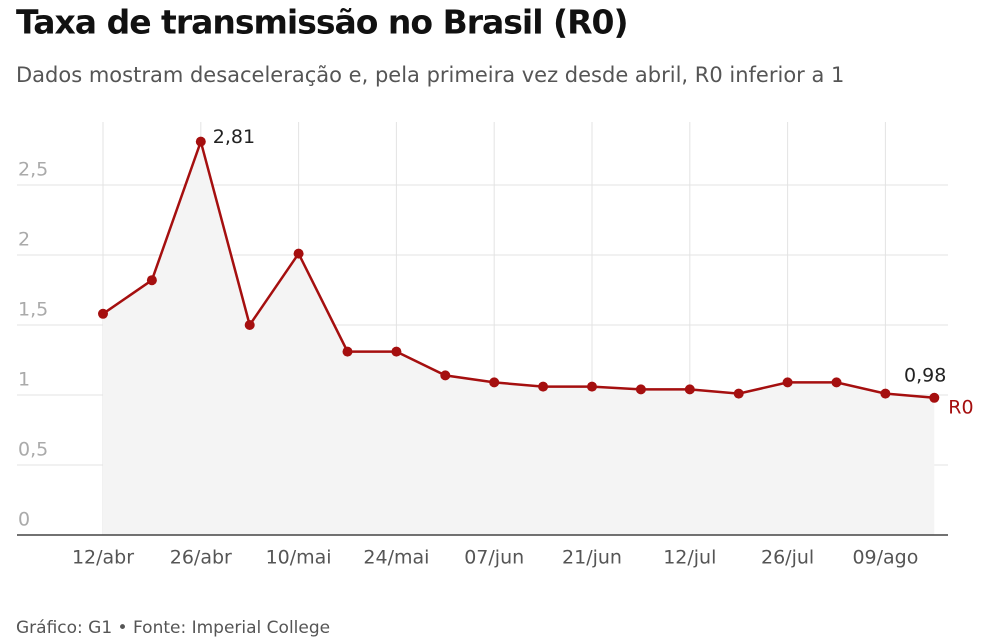 The height and width of the screenshot is (642, 1008). Describe the element at coordinates (322, 22) in the screenshot. I see `chart-title: Taxa de transmissão no Brasil (R0)` at that location.